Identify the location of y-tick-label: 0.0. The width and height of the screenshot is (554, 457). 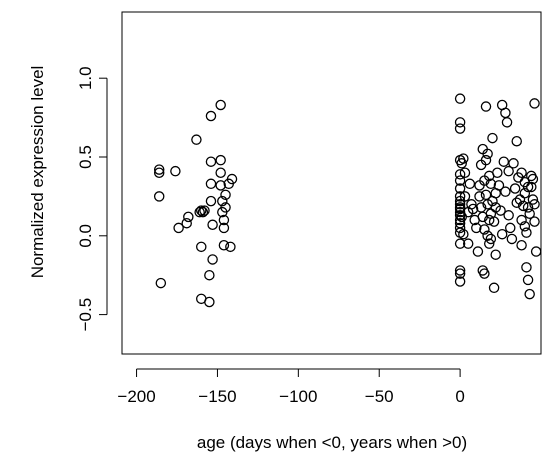
(85, 236).